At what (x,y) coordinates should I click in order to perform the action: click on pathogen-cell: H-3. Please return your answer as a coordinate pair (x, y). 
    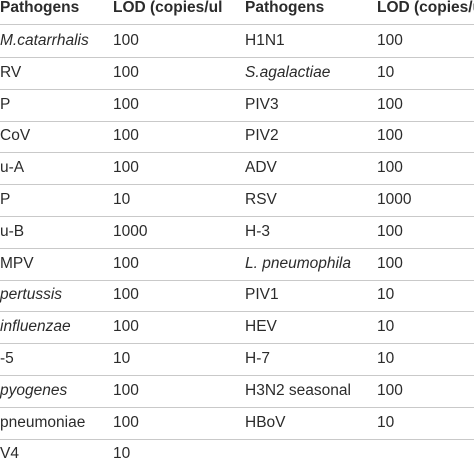
    Looking at the image, I should click on (257, 231).